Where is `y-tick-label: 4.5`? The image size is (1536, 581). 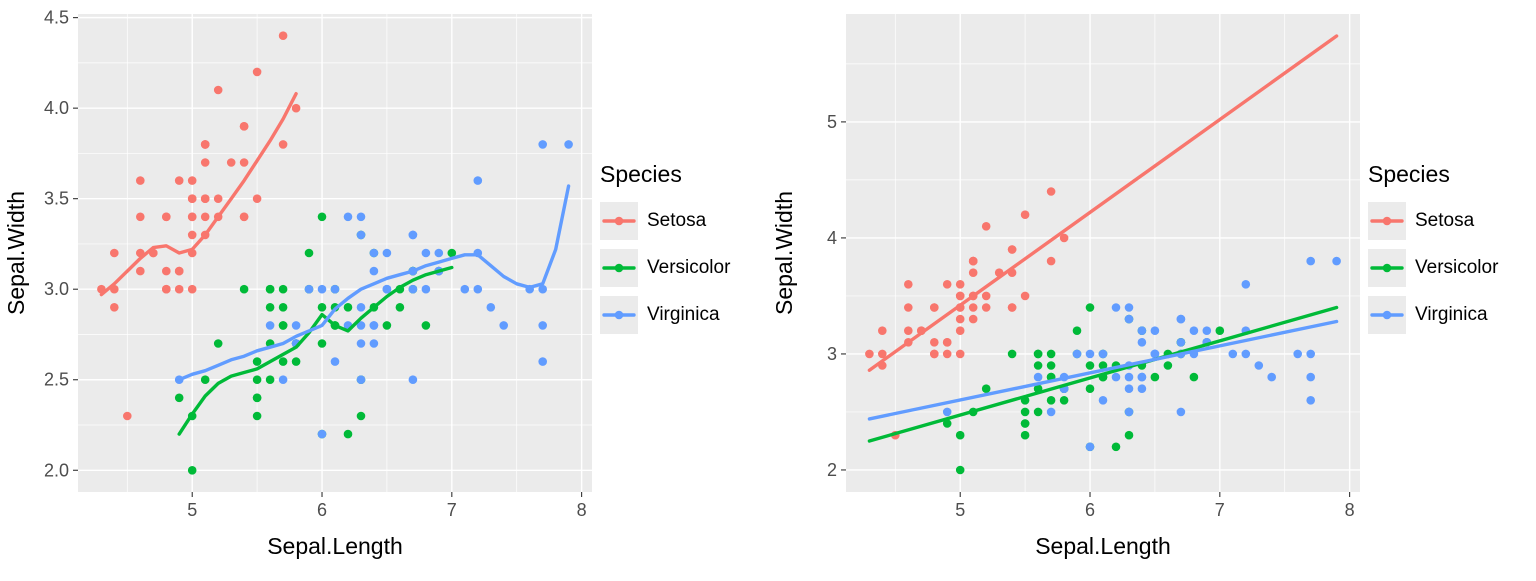 y-tick-label: 4.5 is located at coordinates (56, 18).